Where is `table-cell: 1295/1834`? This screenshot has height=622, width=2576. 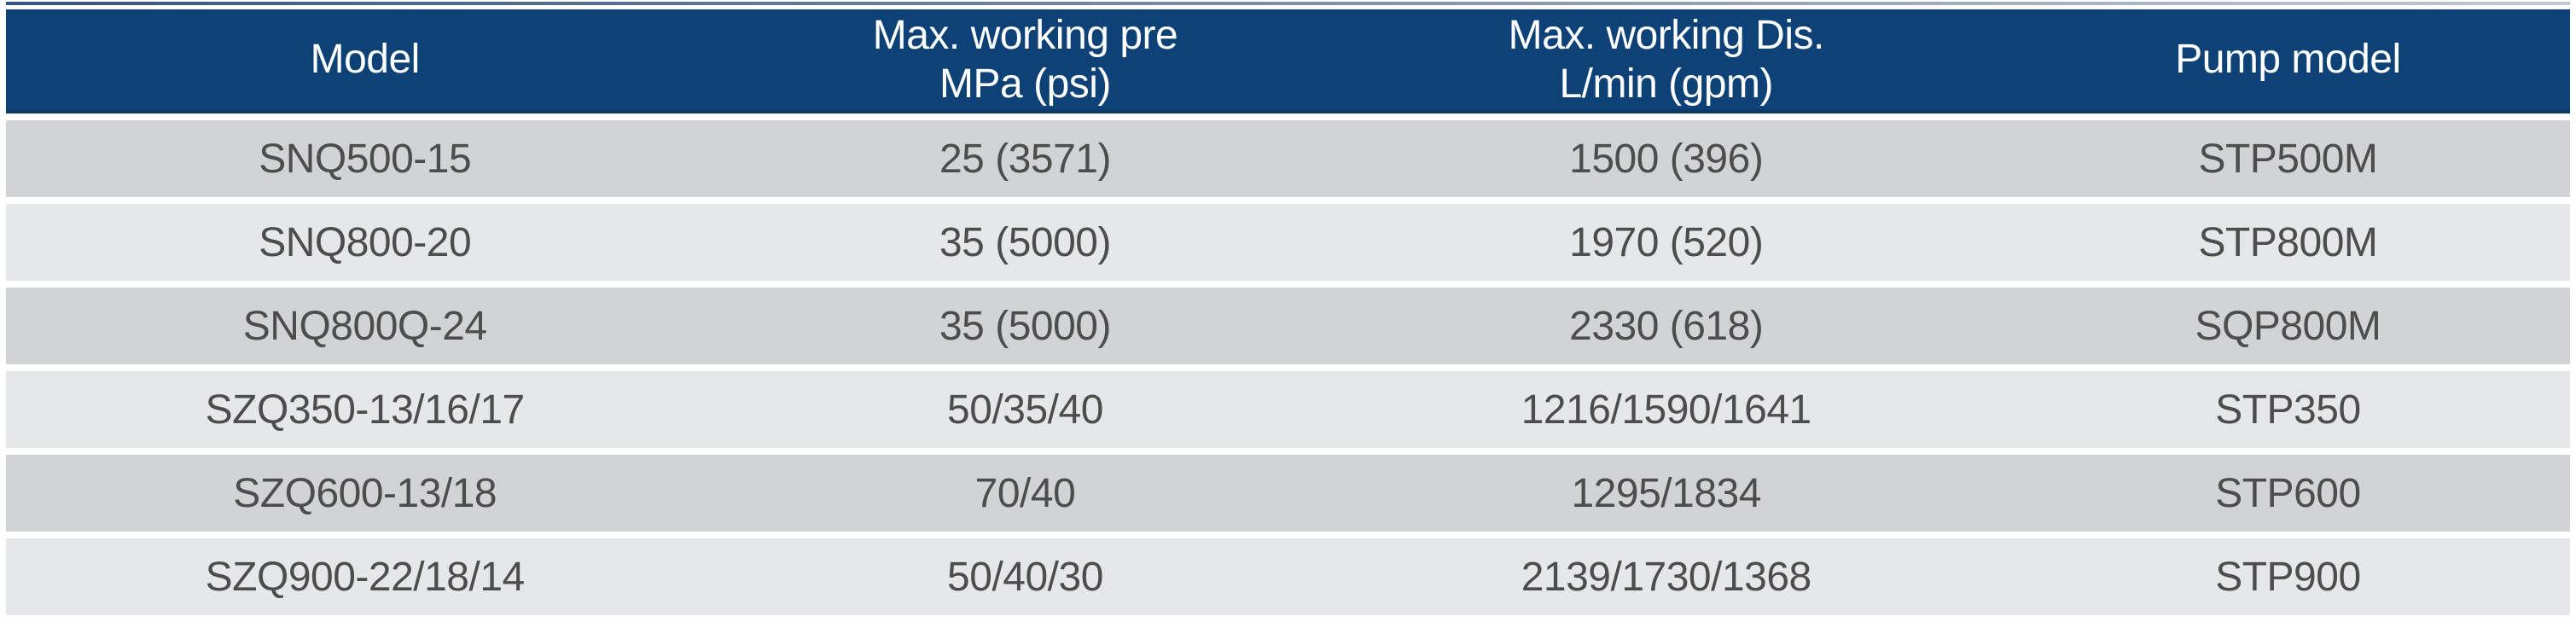
table-cell: 1295/1834 is located at coordinates (1666, 493).